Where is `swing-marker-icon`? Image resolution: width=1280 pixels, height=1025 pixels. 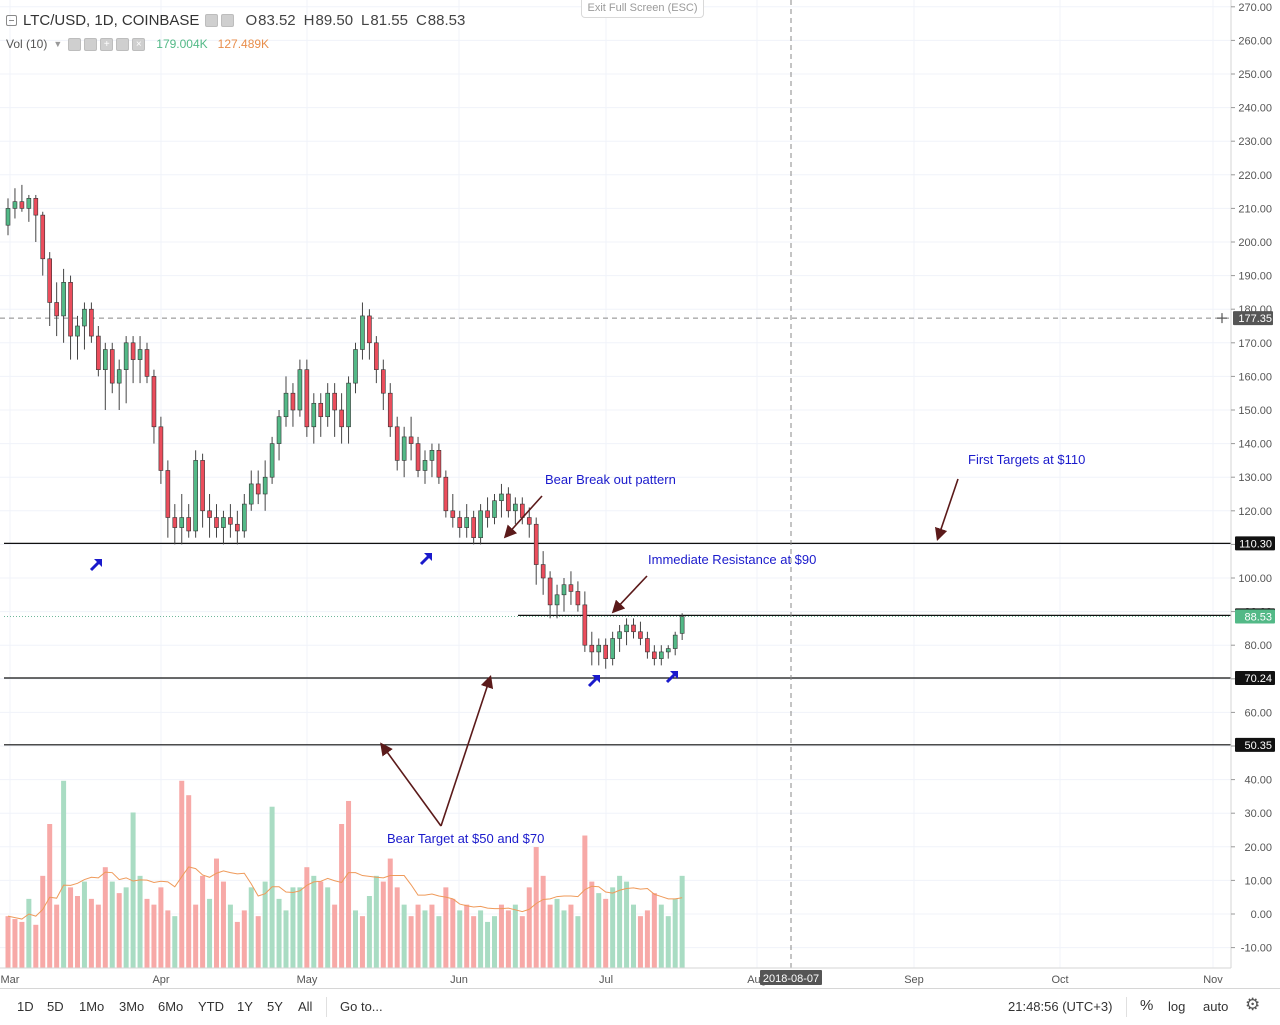 swing-marker-icon is located at coordinates (425, 559).